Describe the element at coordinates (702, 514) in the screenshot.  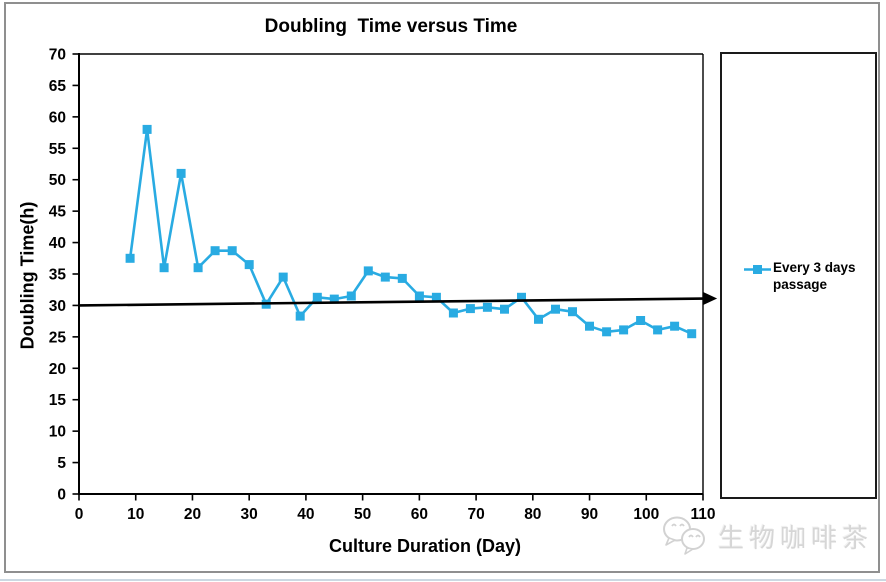
I see `svg-text: 110` at that location.